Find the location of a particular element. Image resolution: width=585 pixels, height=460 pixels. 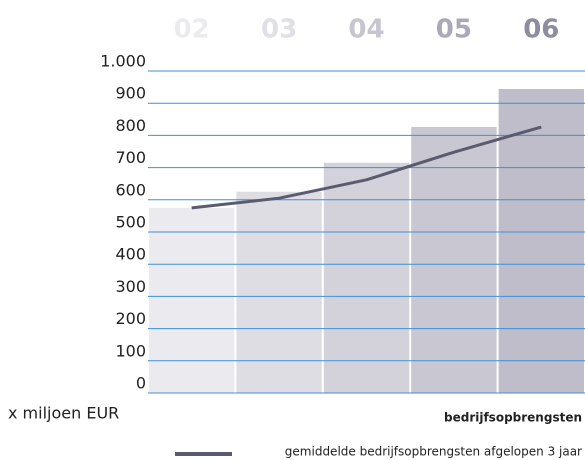

y-tick-label: 200 is located at coordinates (130, 318).